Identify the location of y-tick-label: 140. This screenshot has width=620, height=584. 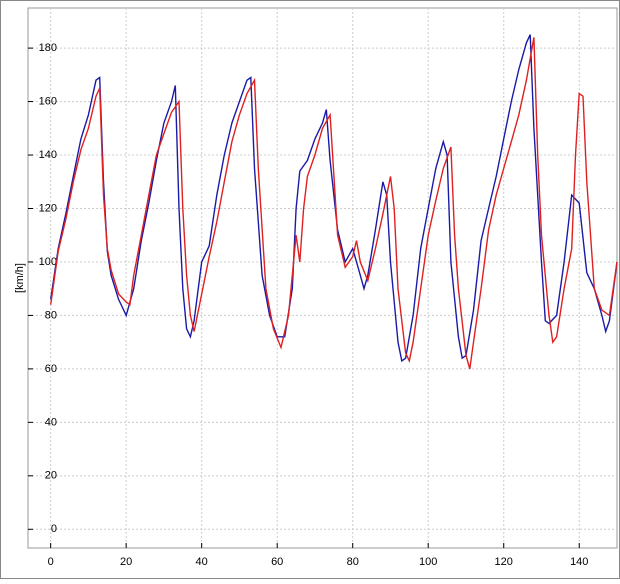
(48, 155).